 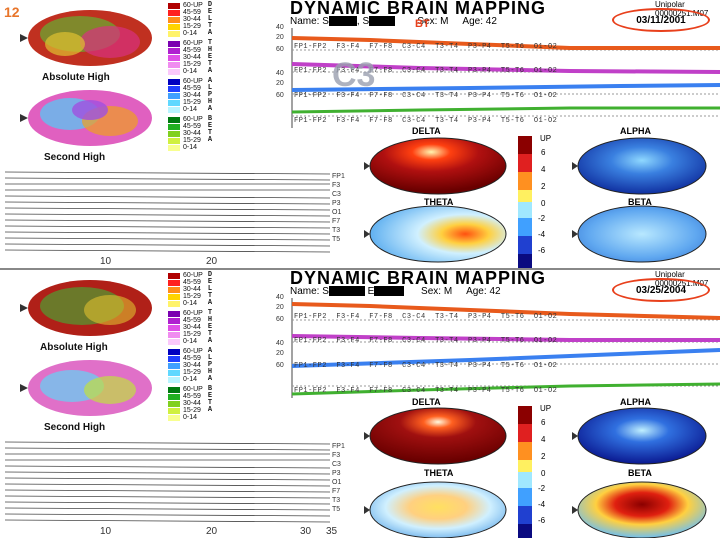 I want to click on trace-axis-tick: 10, so click(x=106, y=531).